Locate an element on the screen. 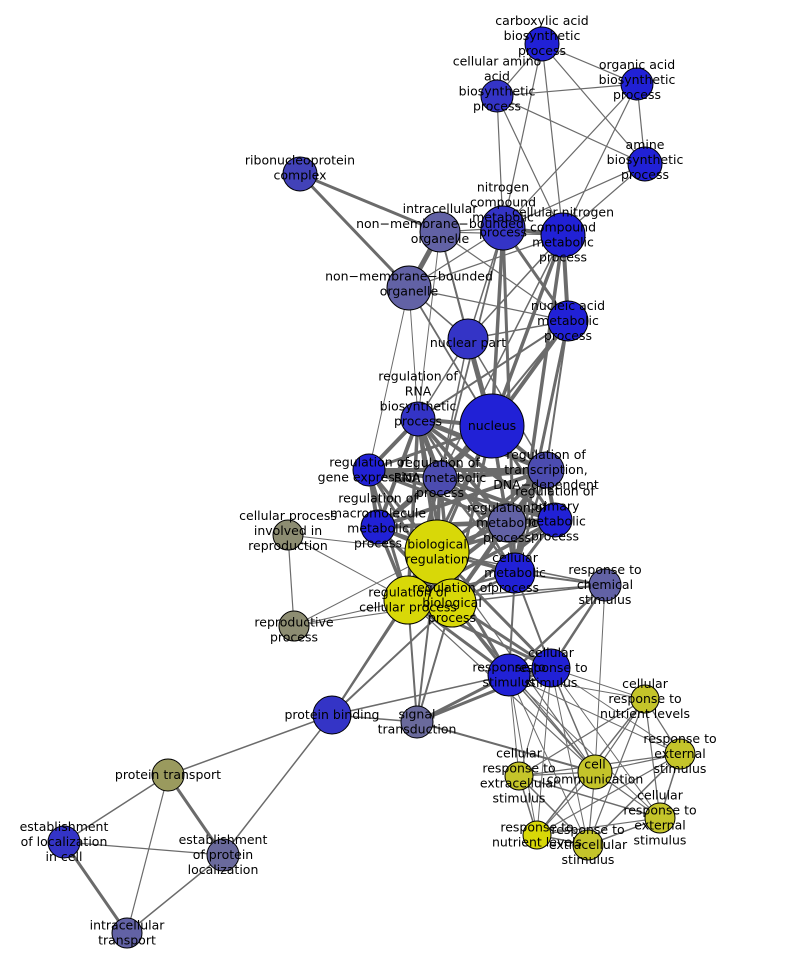 The height and width of the screenshot is (971, 786). graph-node-label: response to external stimulus is located at coordinates (679, 753).